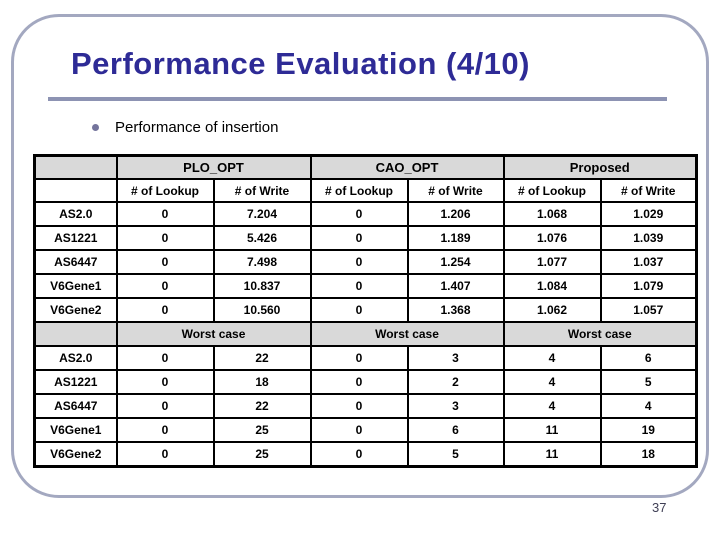  What do you see at coordinates (262, 310) in the screenshot?
I see `data-cell: 10.560` at bounding box center [262, 310].